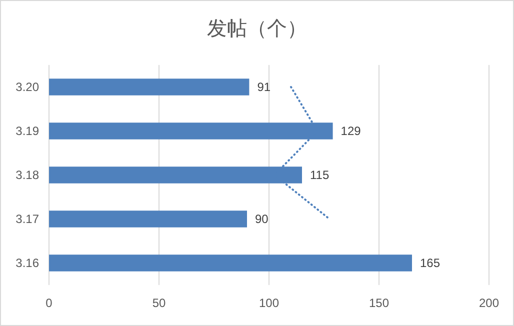 The width and height of the screenshot is (514, 326). What do you see at coordinates (262, 219) in the screenshot?
I see `data-label: 90` at bounding box center [262, 219].